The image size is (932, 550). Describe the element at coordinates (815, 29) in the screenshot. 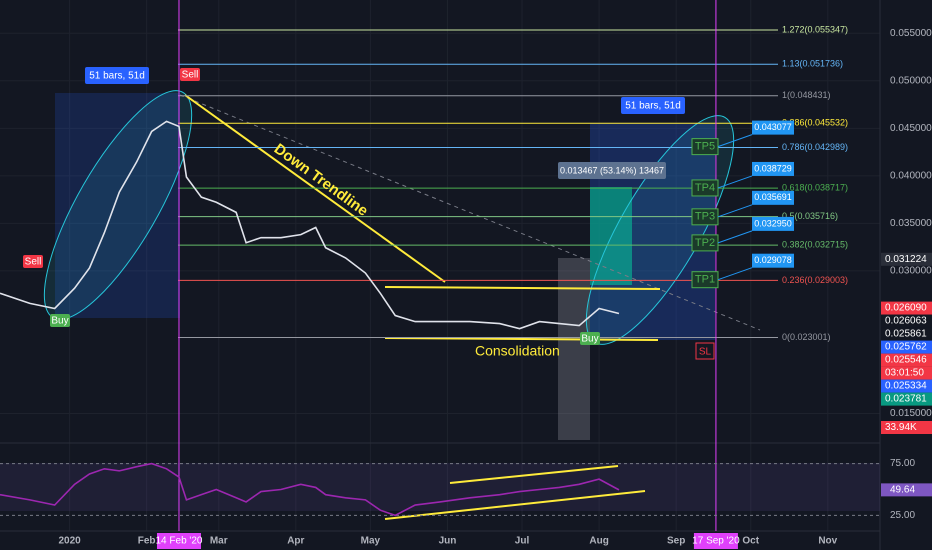

I see `fib-label: 1.272(0.055347)` at that location.